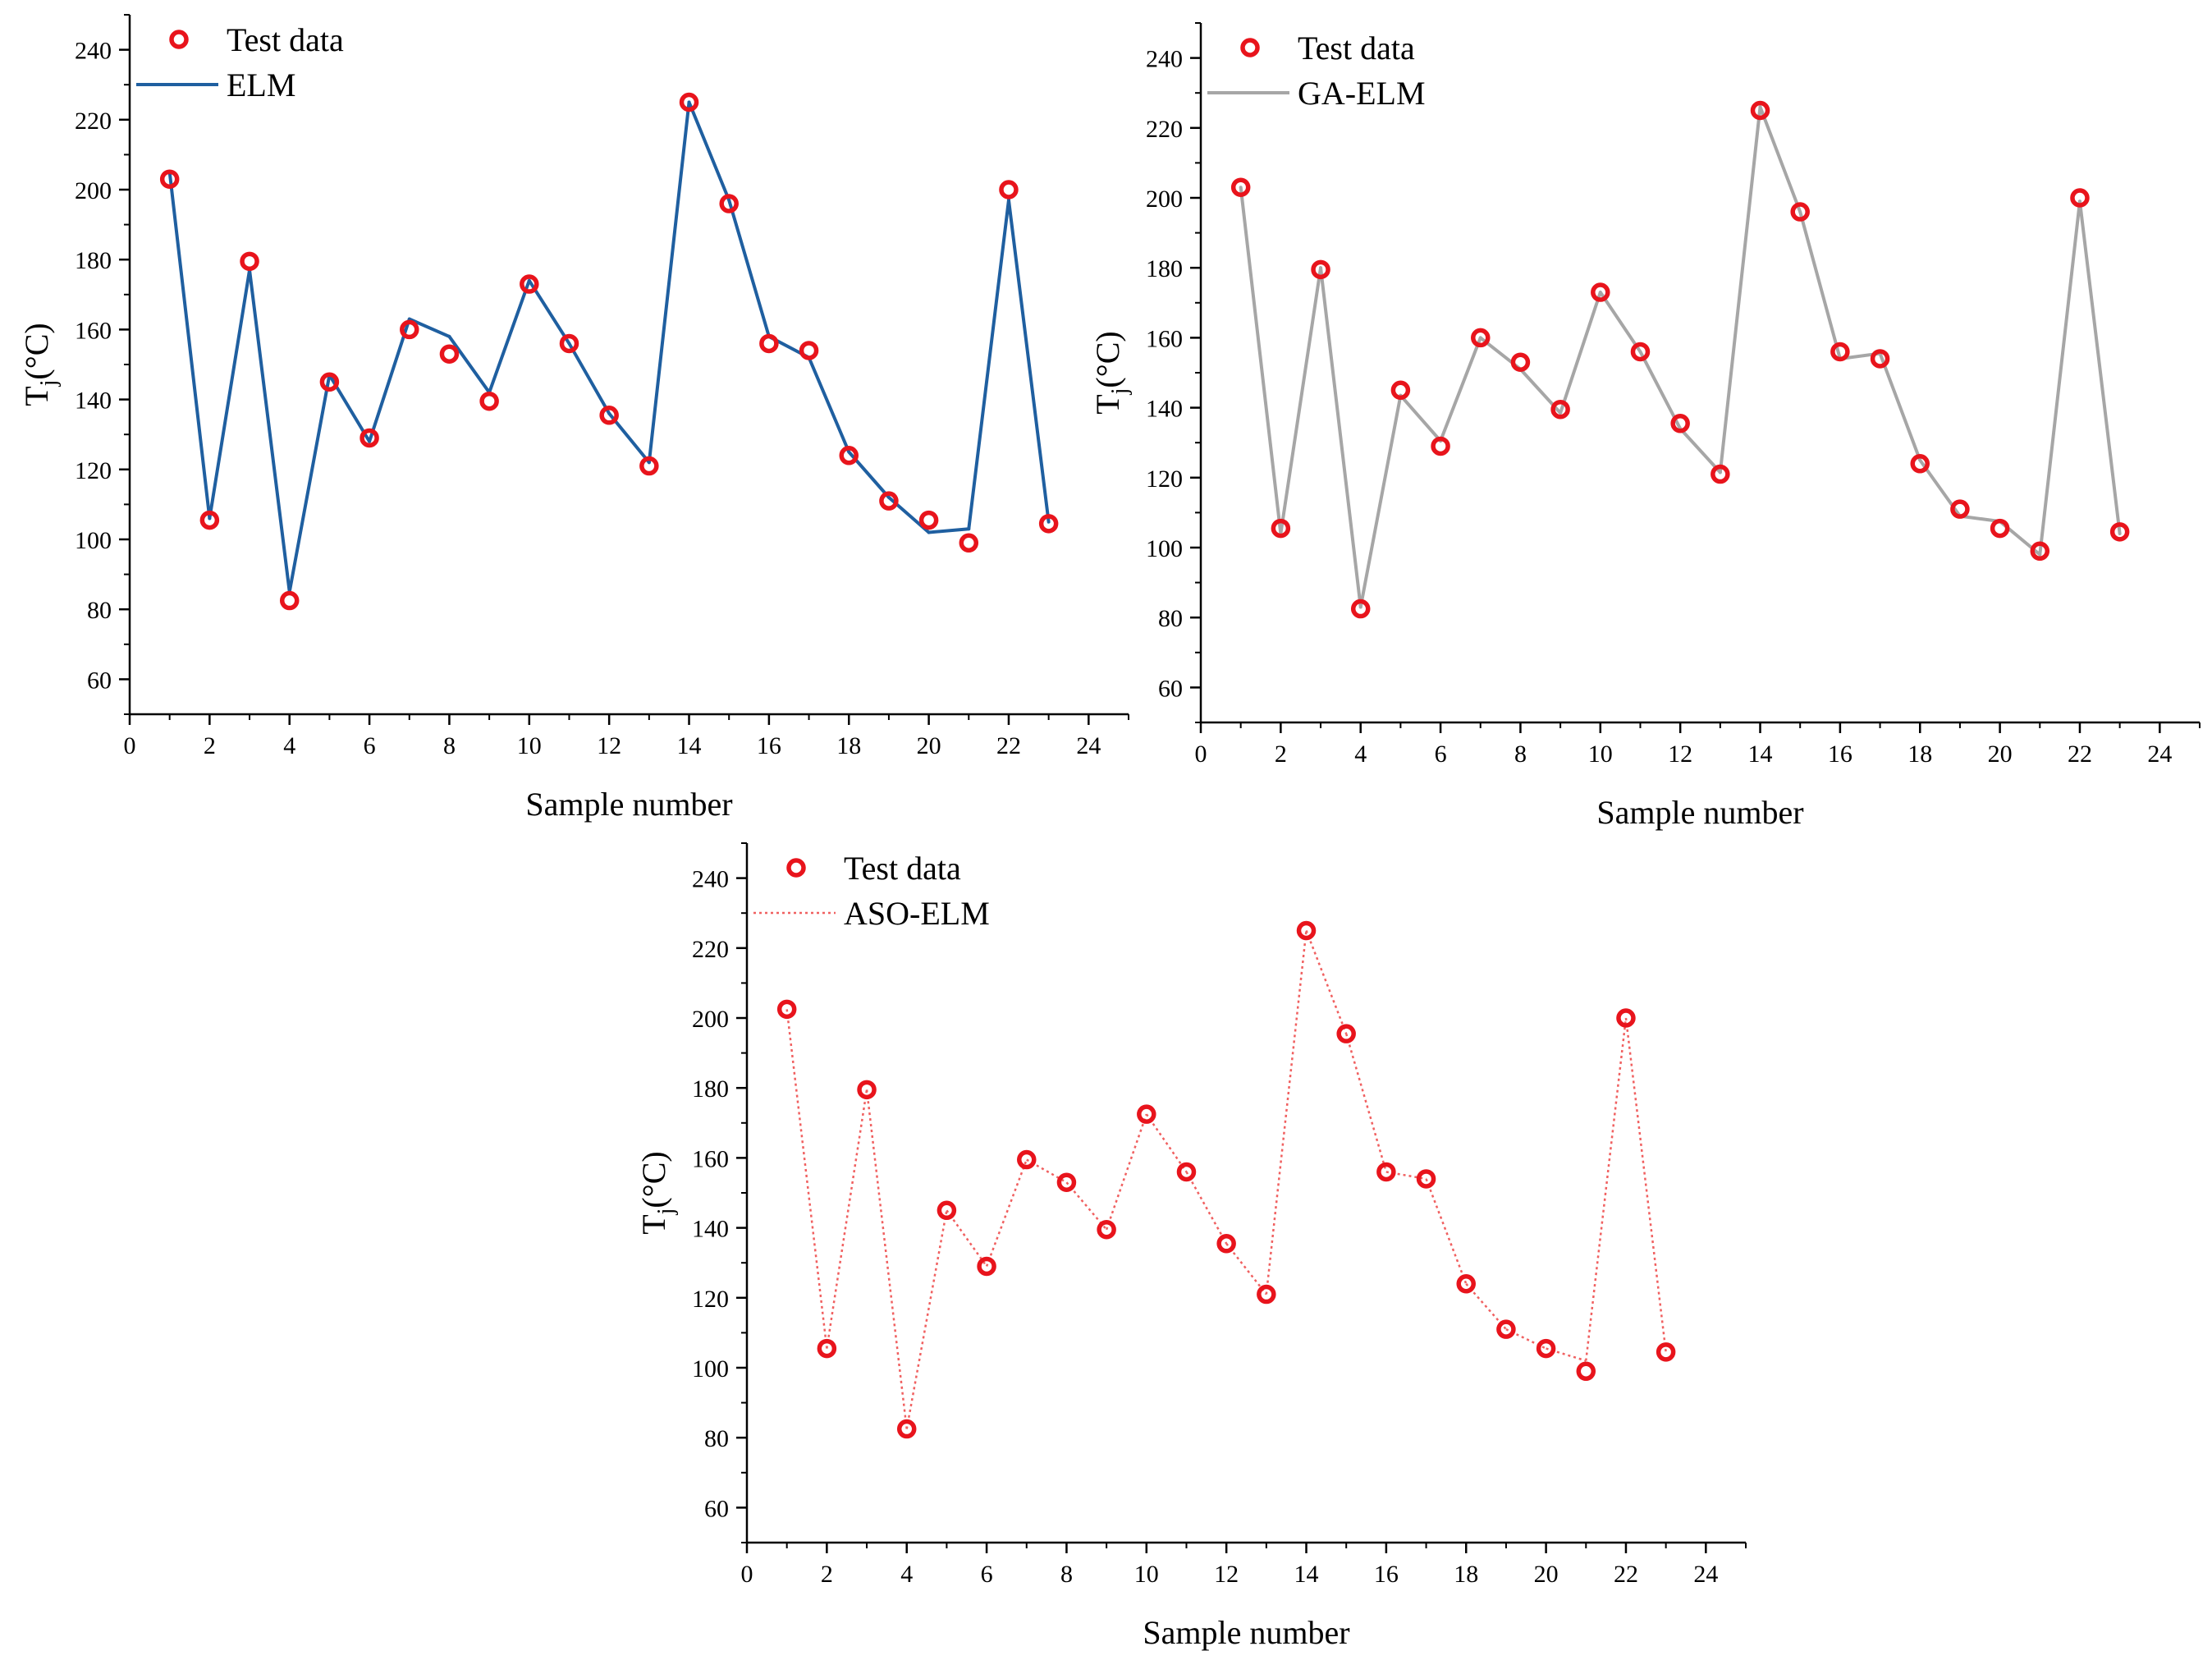  What do you see at coordinates (1281, 754) in the screenshot?
I see `x-tick-label: 2` at bounding box center [1281, 754].